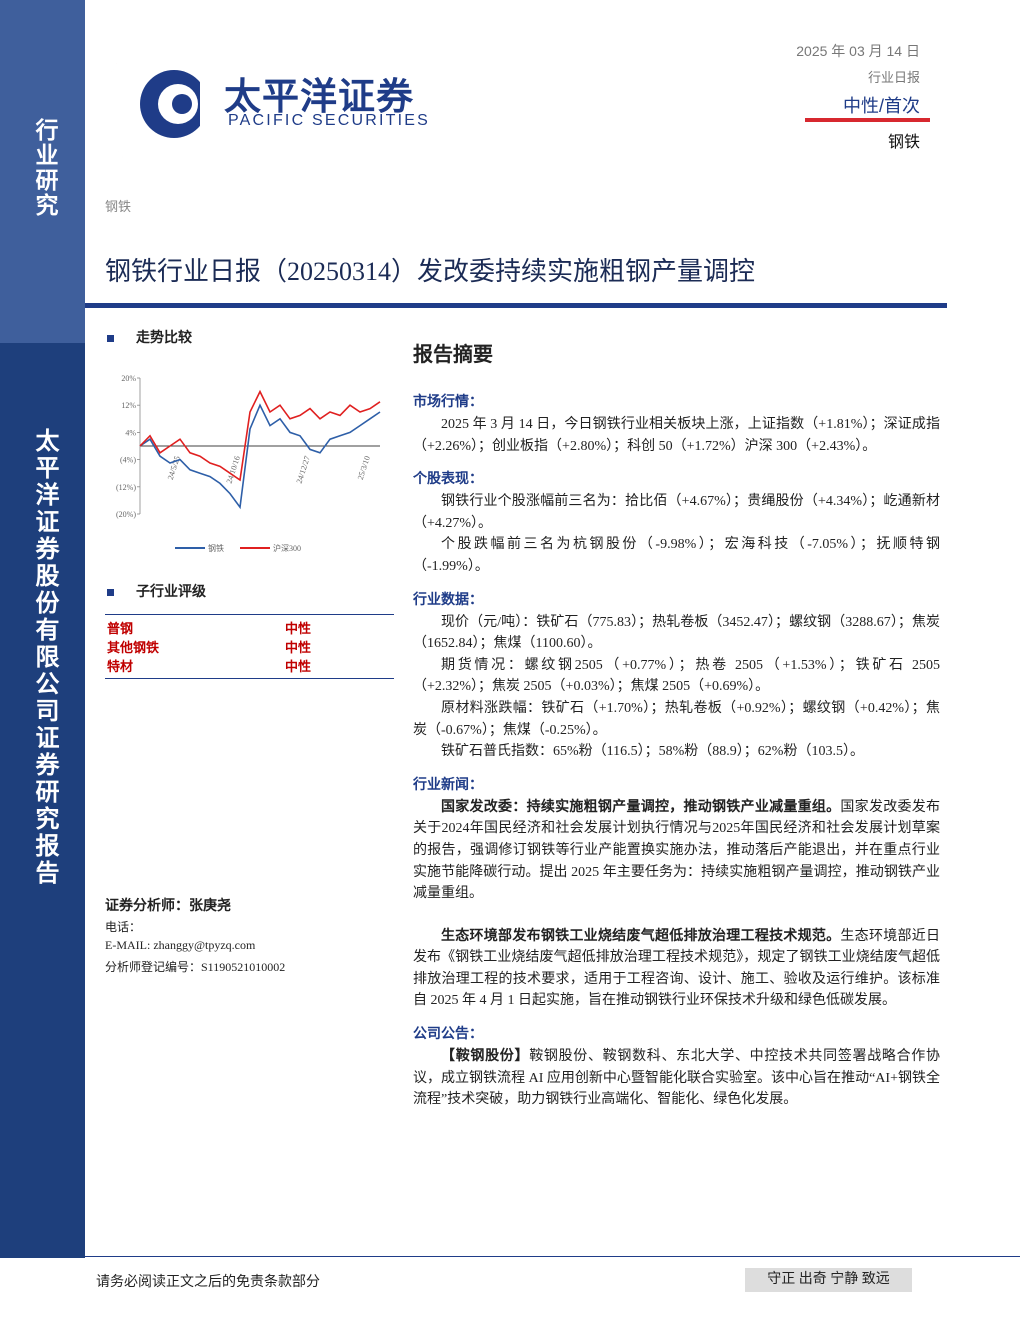 The image size is (1020, 1320). I want to click on sub-rating-row: 其他钢铁 中性, so click(250, 647).